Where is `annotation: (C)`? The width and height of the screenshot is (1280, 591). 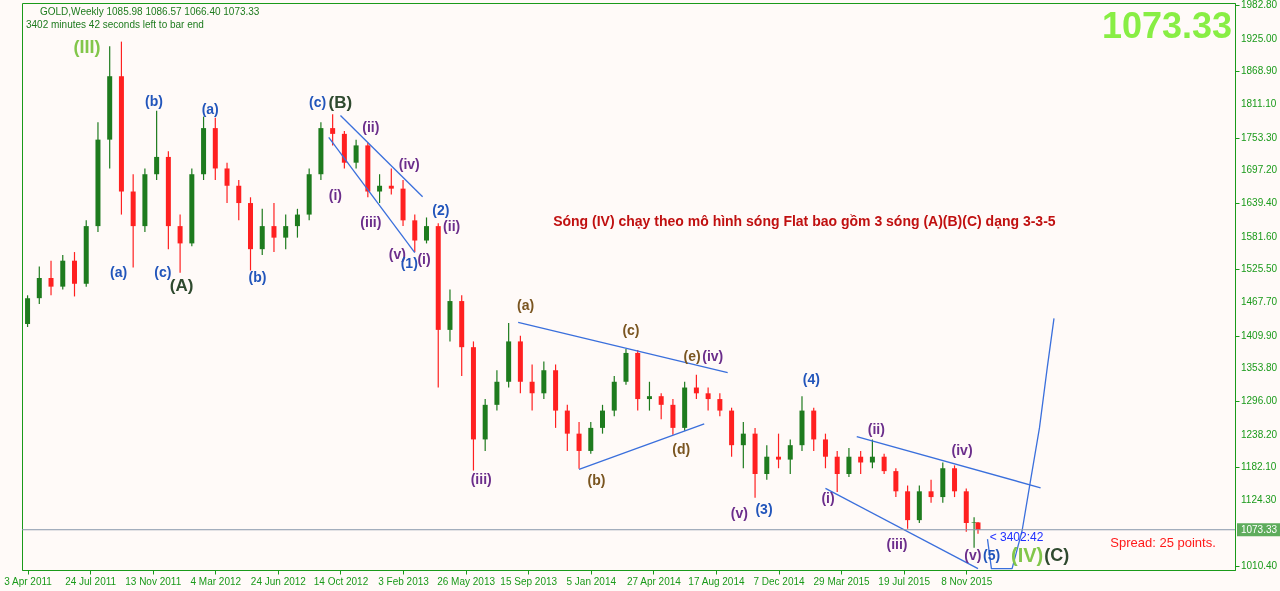 annotation: (C) is located at coordinates (1057, 555).